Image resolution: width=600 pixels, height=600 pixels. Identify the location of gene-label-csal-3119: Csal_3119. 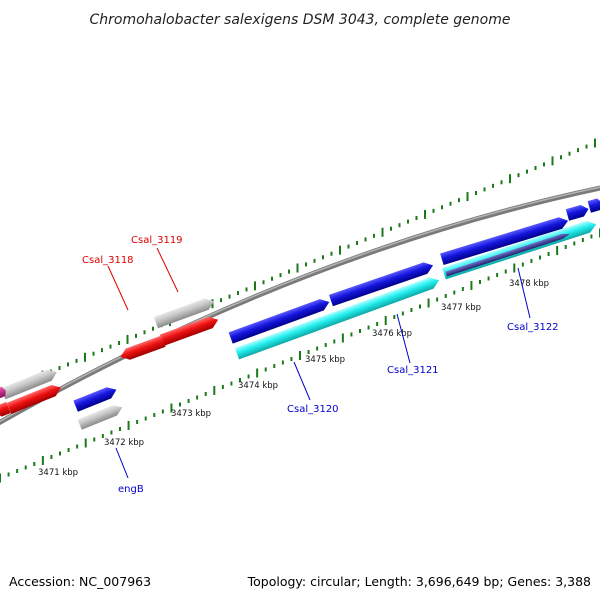
(157, 240).